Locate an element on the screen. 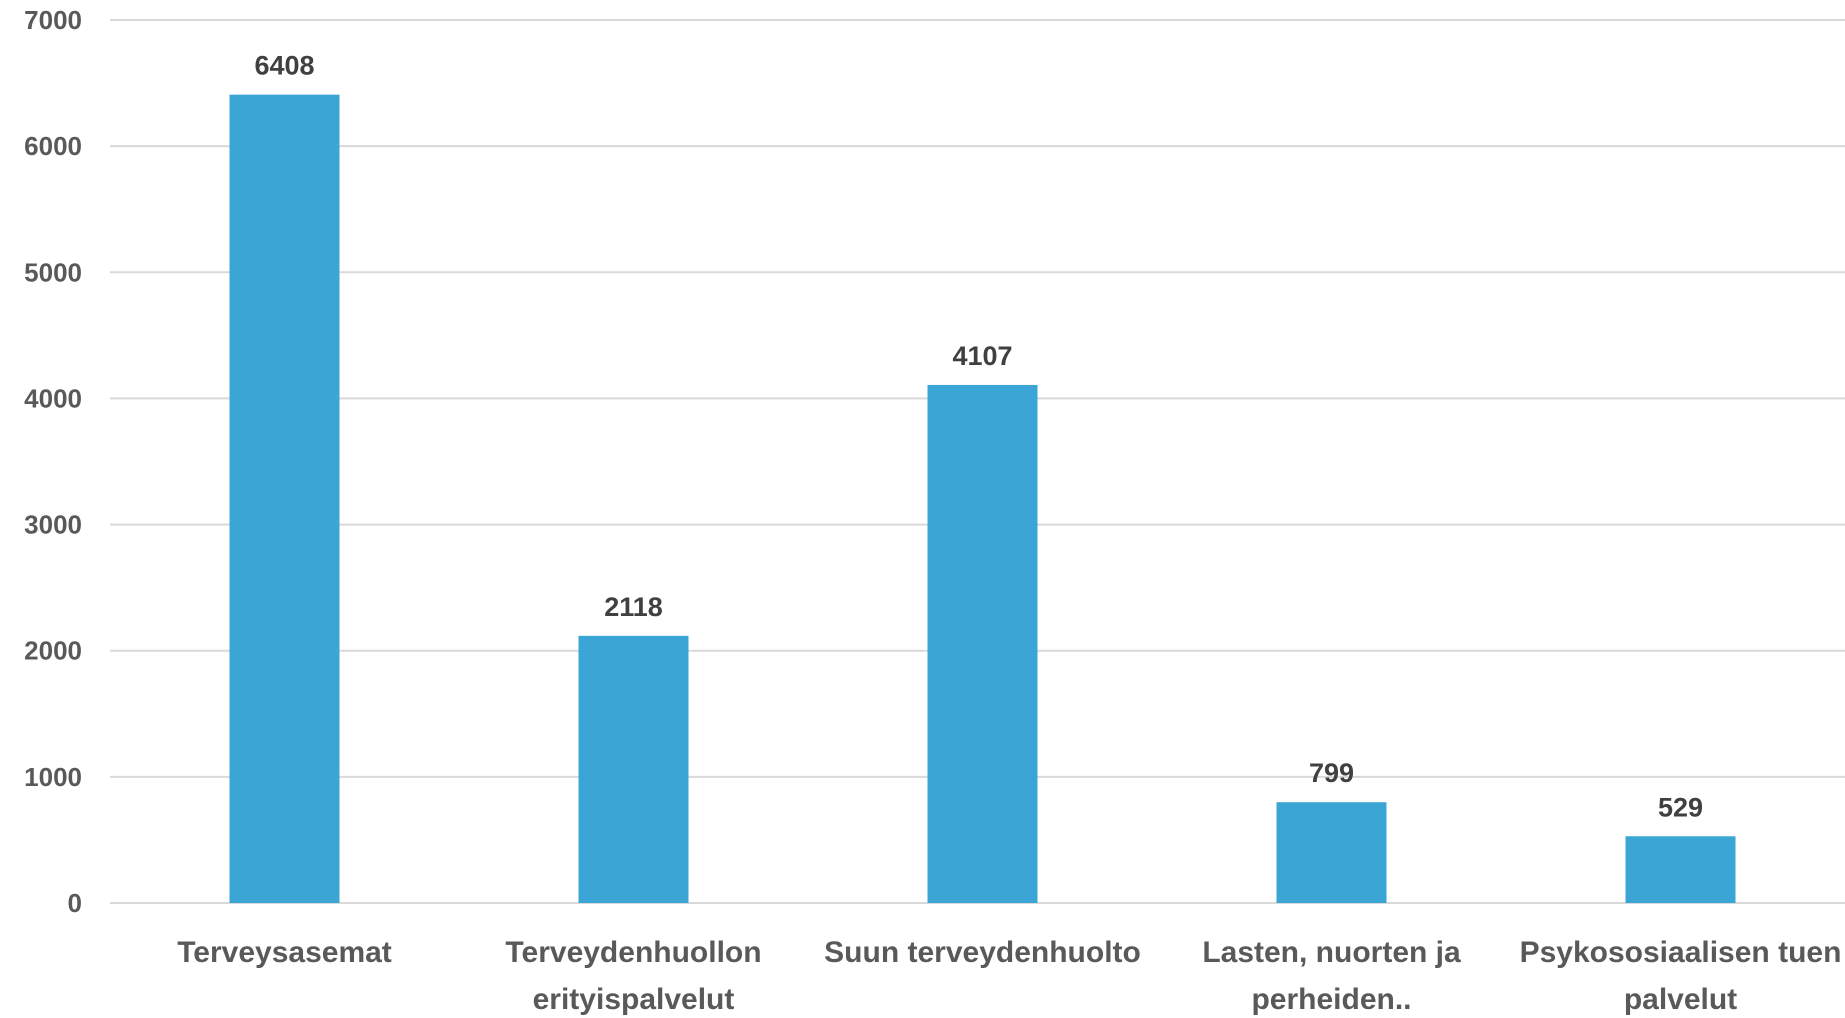  x-category-label: Terveysasemat is located at coordinates (284, 952).